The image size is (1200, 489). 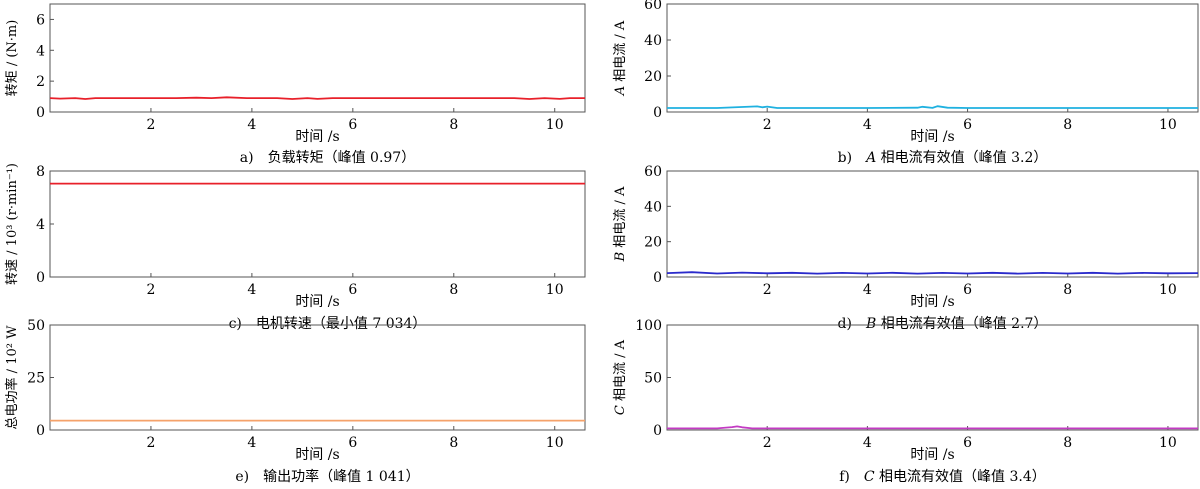 I want to click on y-axis-label: C 相电流 / A, so click(x=620, y=377).